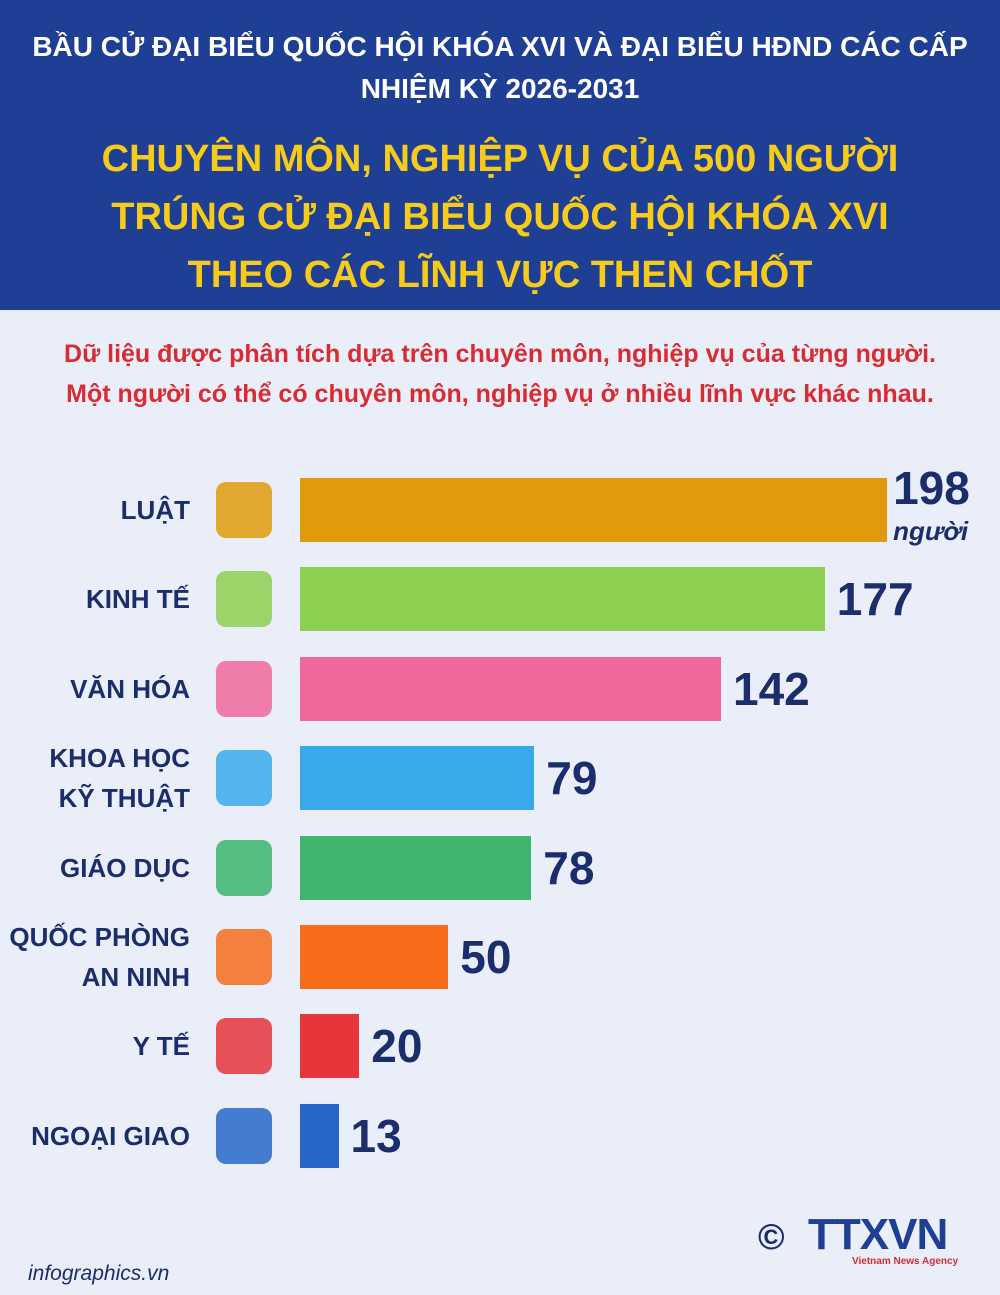 The height and width of the screenshot is (1295, 1000). What do you see at coordinates (572, 778) in the screenshot?
I see `value-label: 79` at bounding box center [572, 778].